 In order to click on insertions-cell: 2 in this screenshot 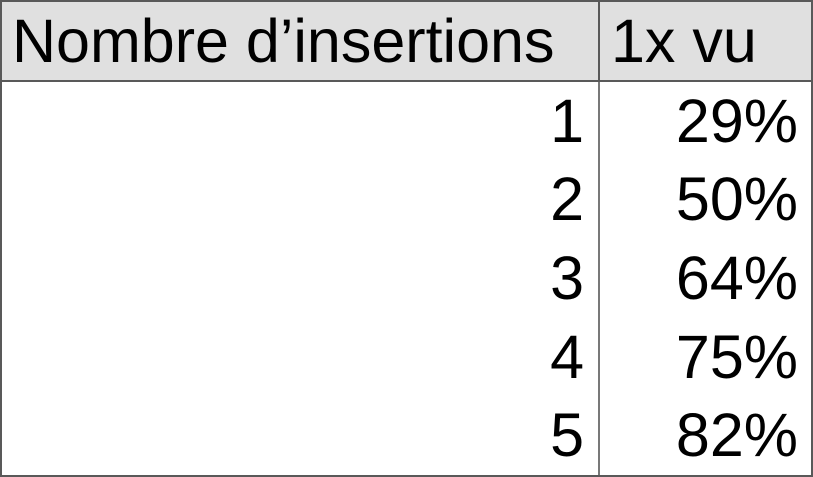, I will do `click(301, 200)`.